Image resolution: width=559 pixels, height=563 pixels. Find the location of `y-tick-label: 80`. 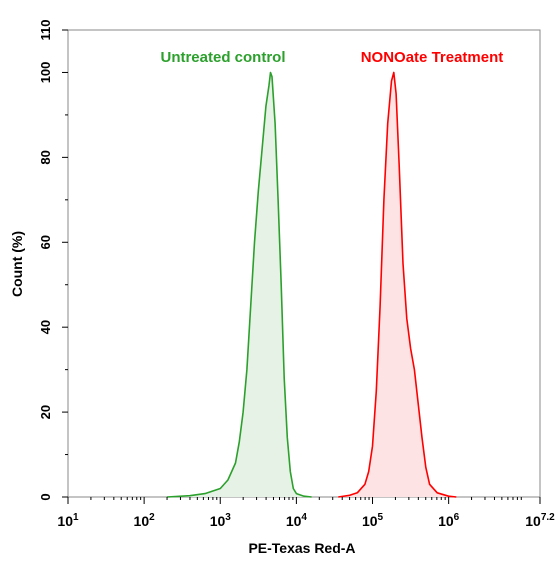

y-tick-label: 80 is located at coordinates (45, 157).